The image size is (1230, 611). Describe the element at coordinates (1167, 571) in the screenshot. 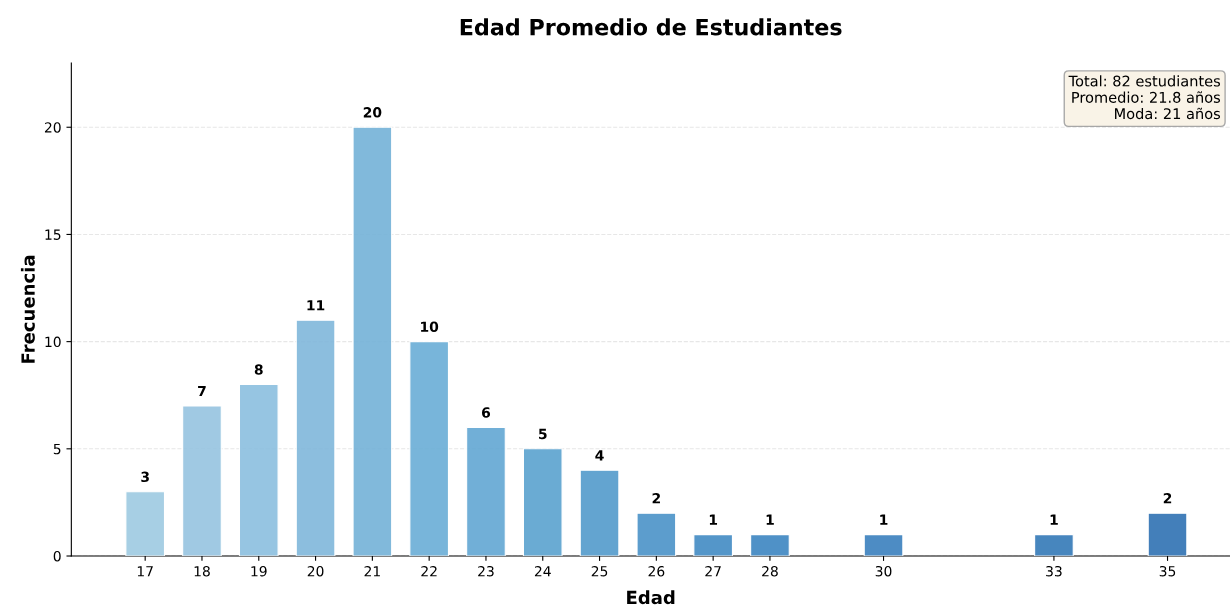

I see `x-tick-label: 35` at that location.